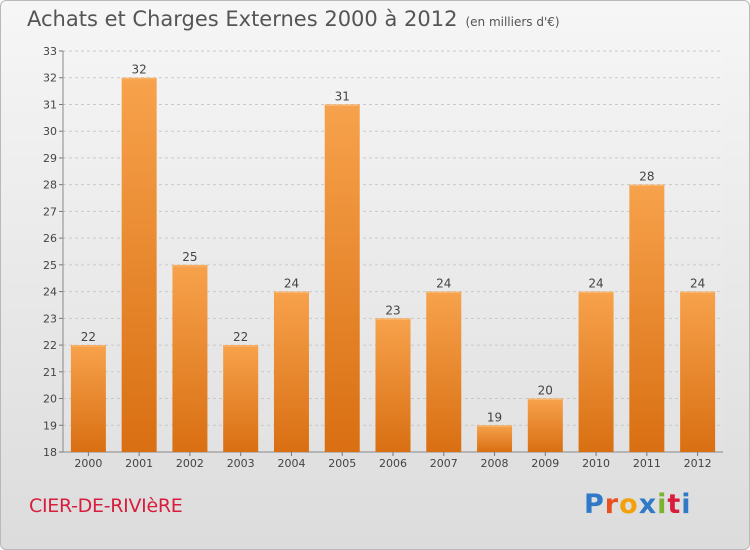 This screenshot has width=750, height=550. What do you see at coordinates (291, 463) in the screenshot?
I see `x-tick-label: 2004` at bounding box center [291, 463].